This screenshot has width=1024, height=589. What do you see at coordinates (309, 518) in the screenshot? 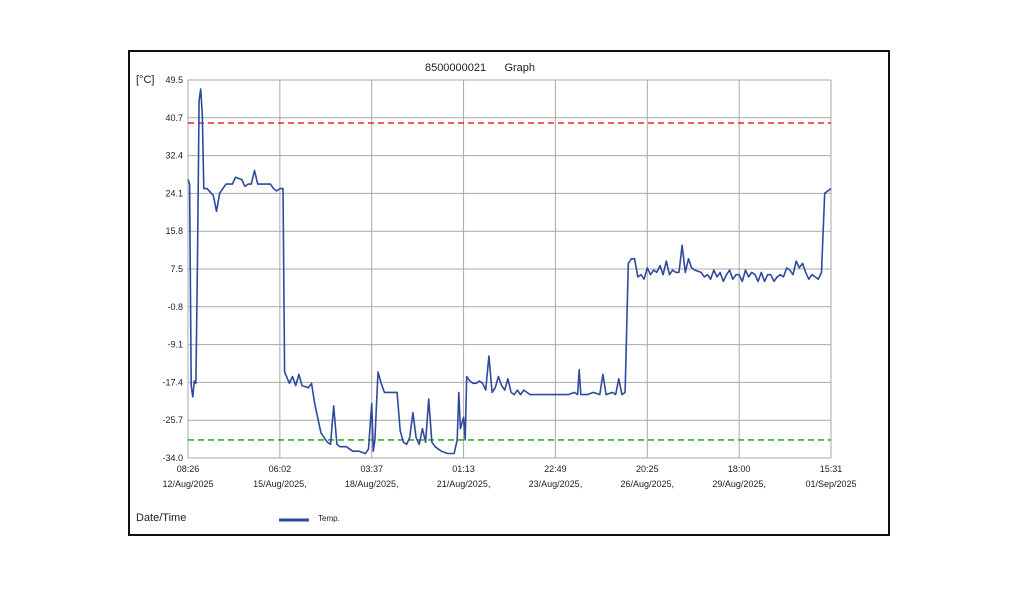
I see `legend: Temp.` at bounding box center [309, 518].